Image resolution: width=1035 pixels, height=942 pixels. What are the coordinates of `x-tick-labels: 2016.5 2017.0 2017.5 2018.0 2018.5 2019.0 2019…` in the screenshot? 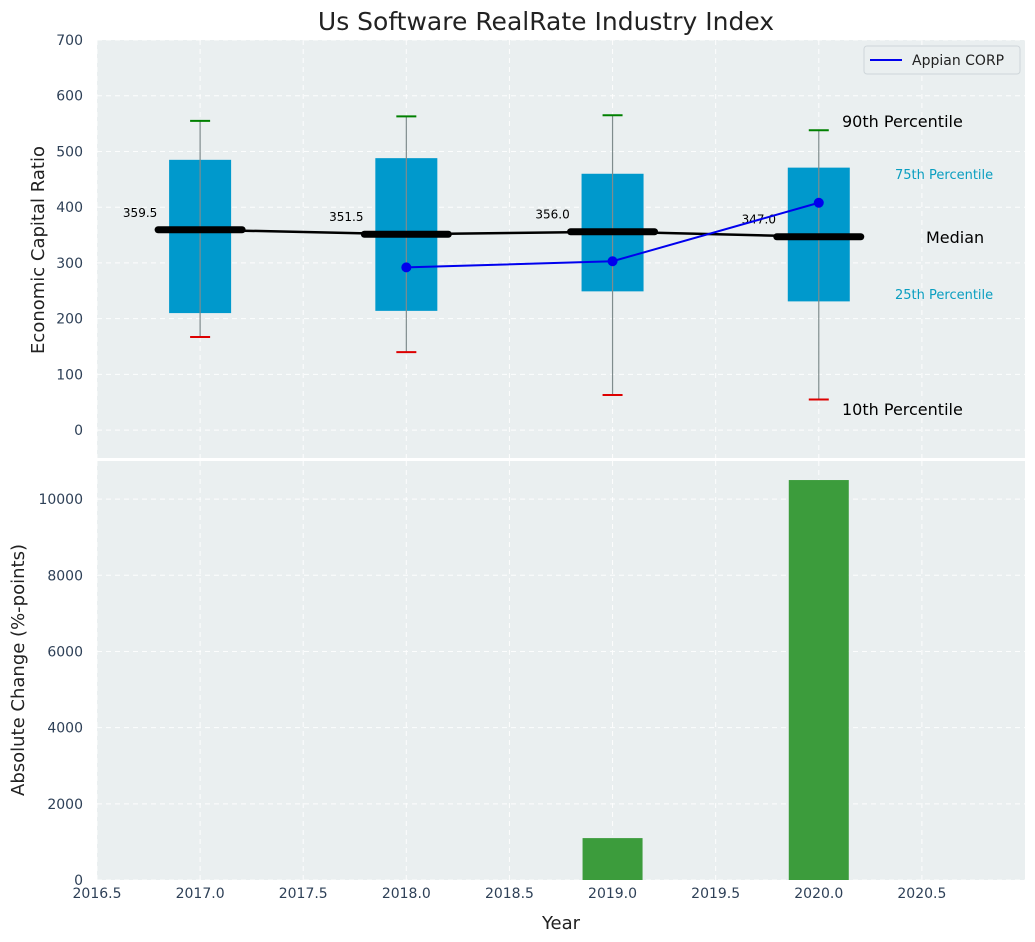 It's located at (510, 894).